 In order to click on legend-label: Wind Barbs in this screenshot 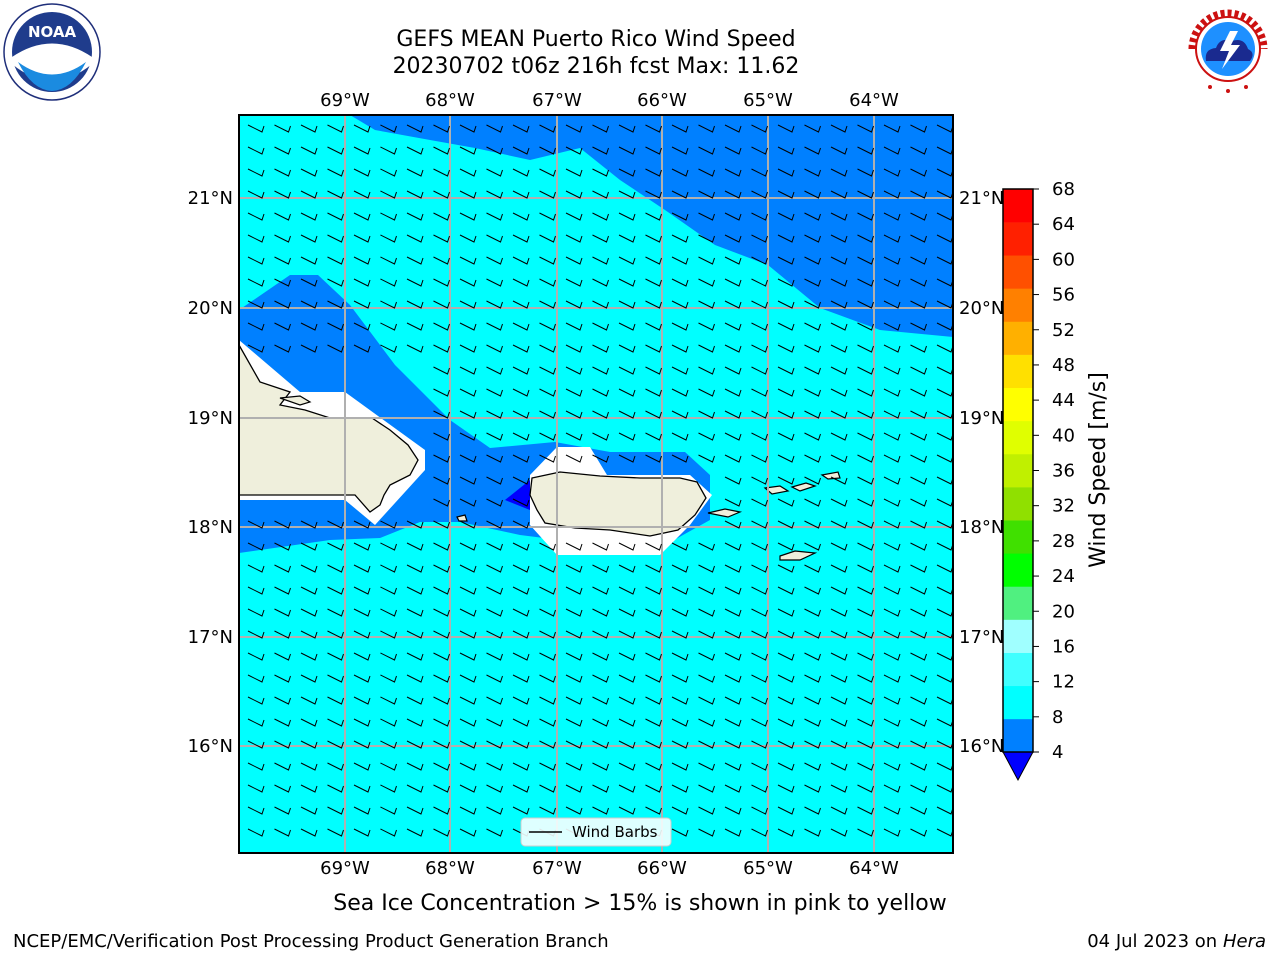, I will do `click(615, 832)`.